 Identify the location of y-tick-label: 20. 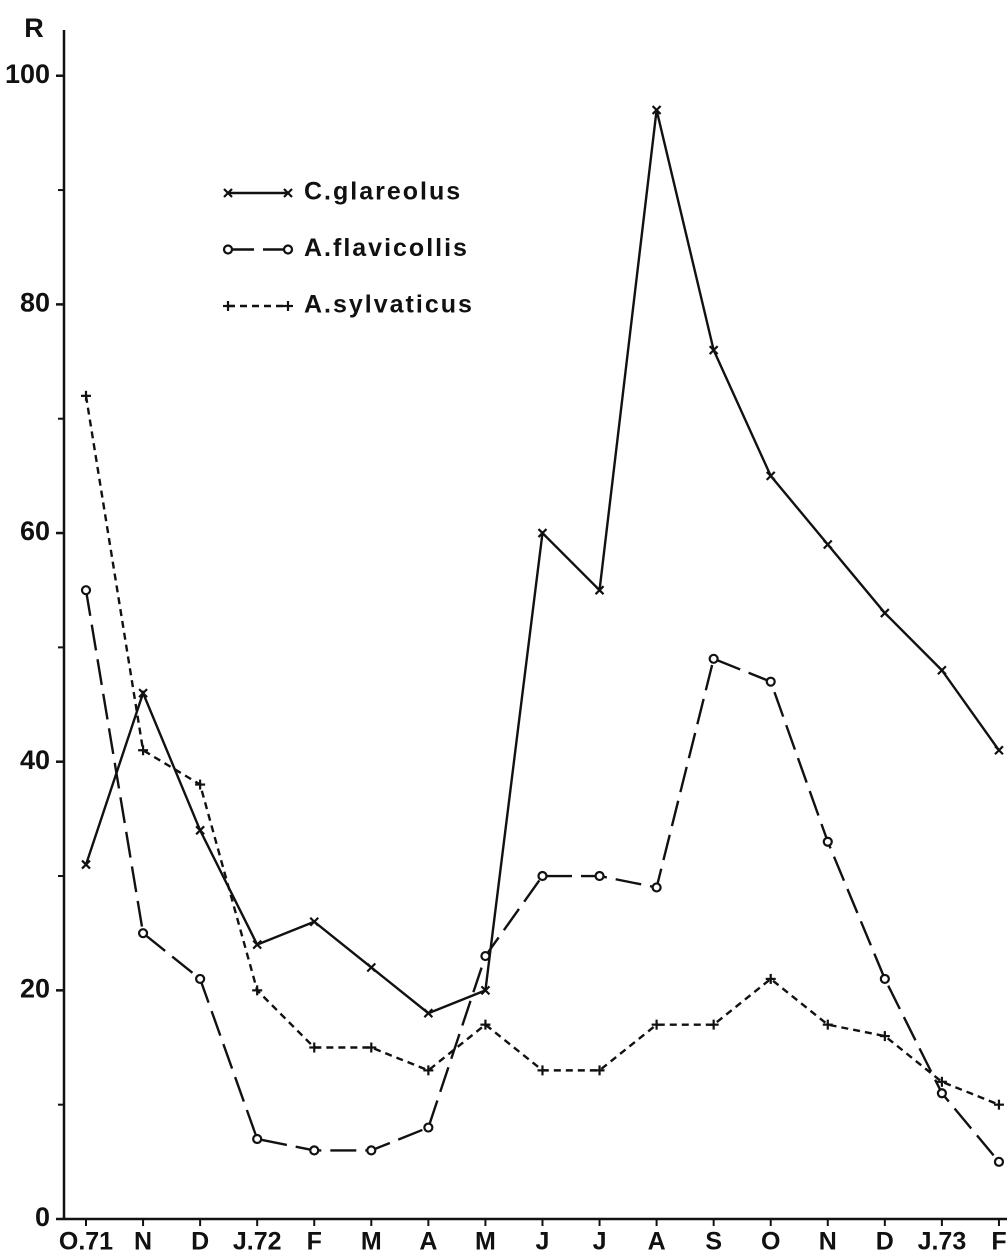
(35, 988).